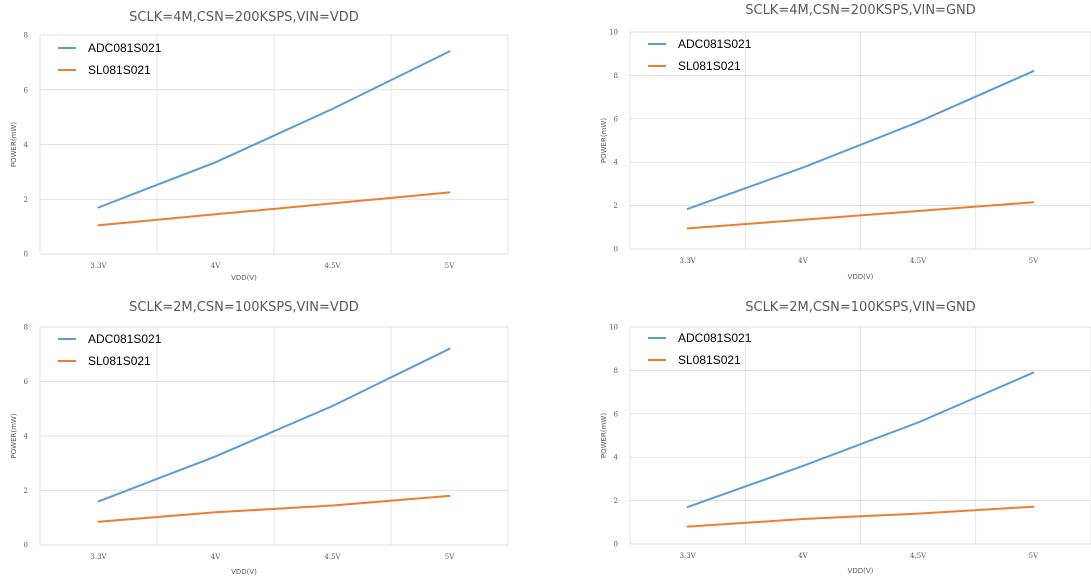 This screenshot has width=1091, height=581. I want to click on chart-title: SCLK=4M,CSN=200KSPS,VIN=VDD, so click(244, 17).